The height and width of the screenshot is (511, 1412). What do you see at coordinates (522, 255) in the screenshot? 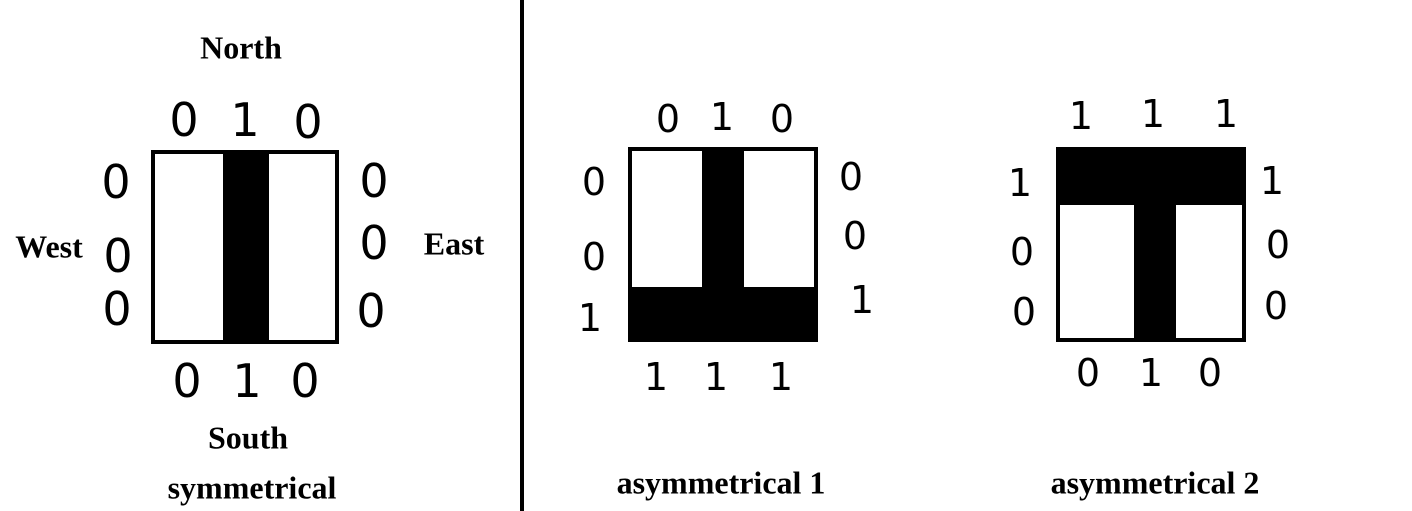
I see `panel-divider` at bounding box center [522, 255].